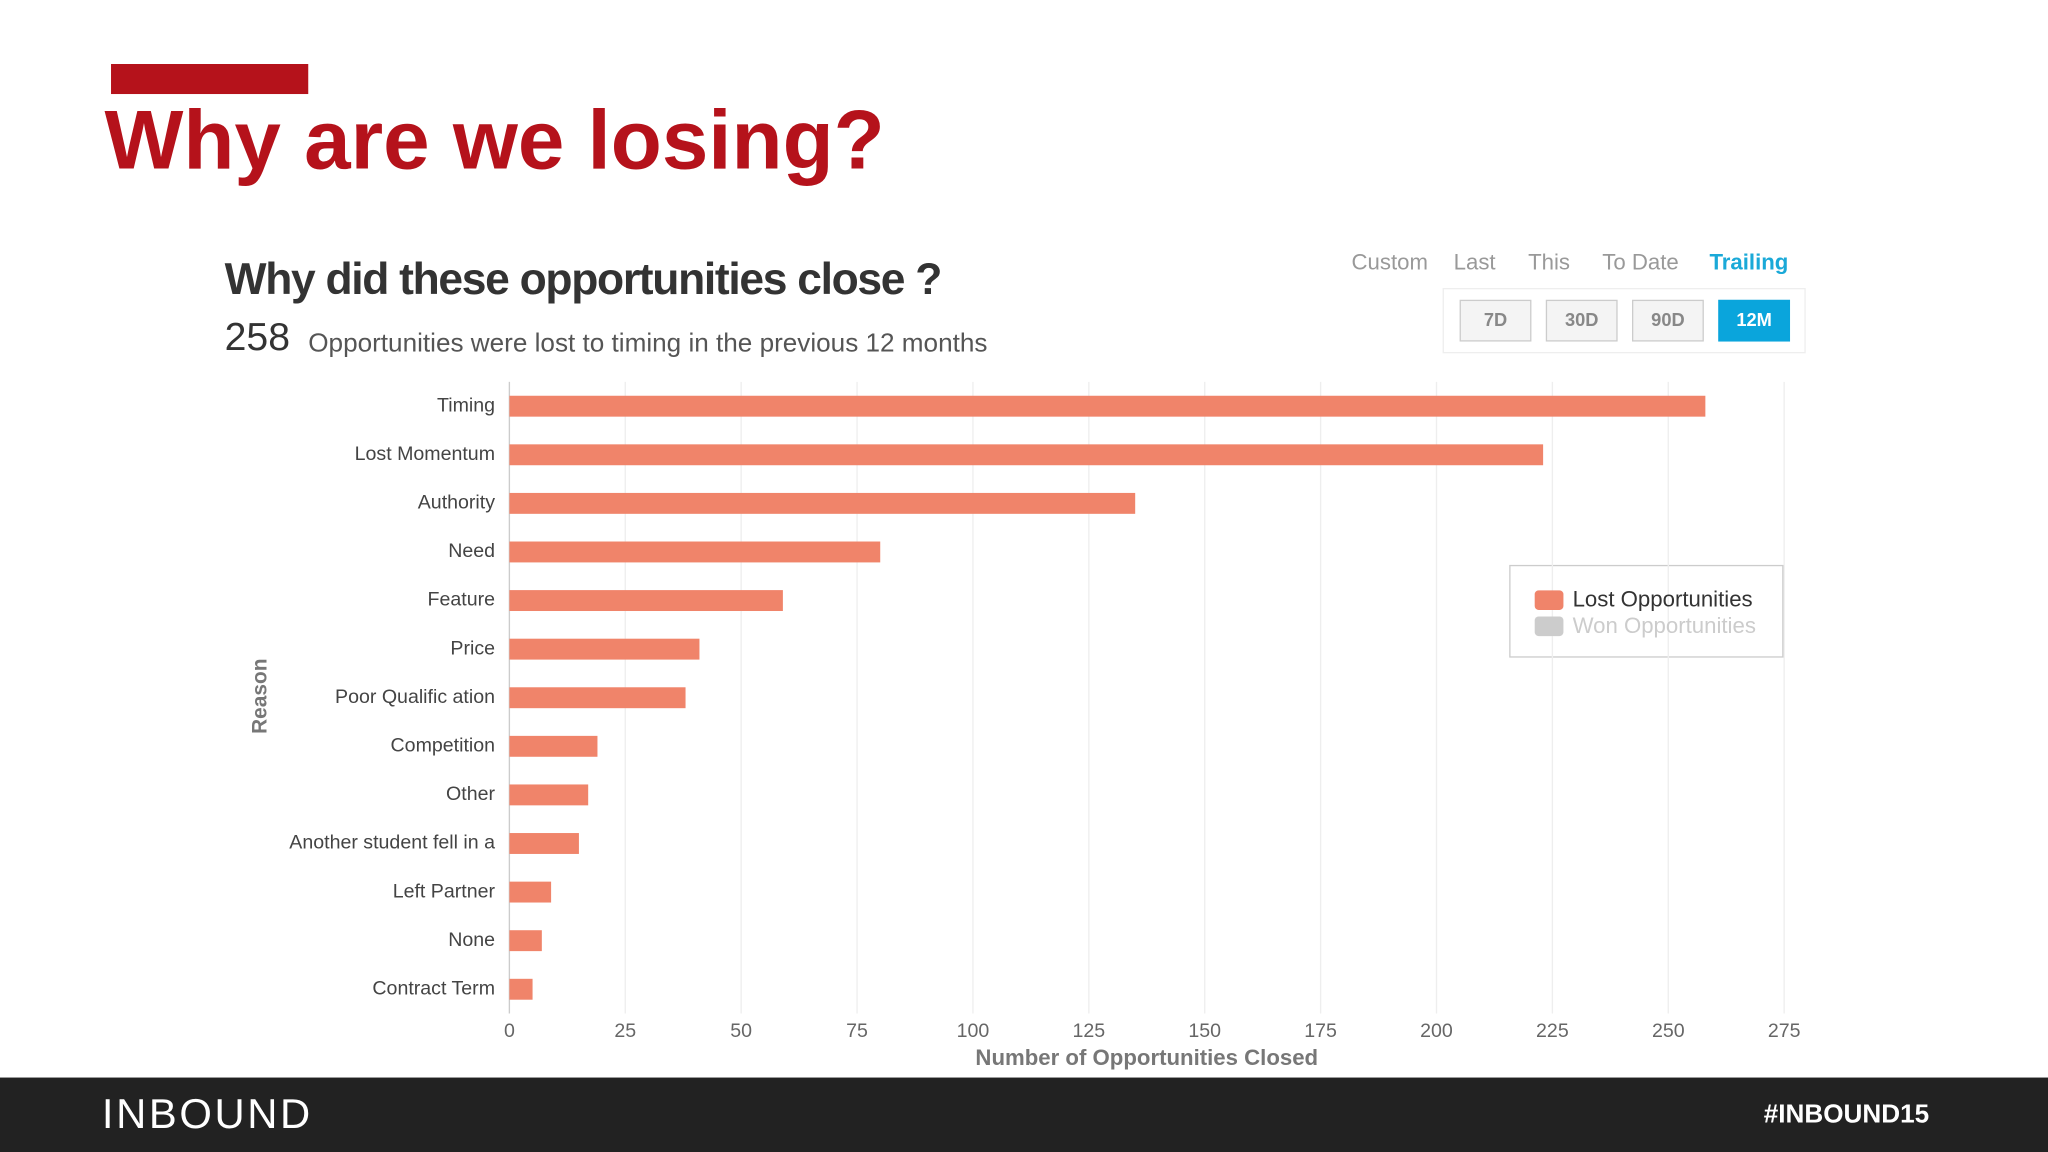 This screenshot has height=1152, width=2048. I want to click on period-tab: Trailing, so click(1748, 262).